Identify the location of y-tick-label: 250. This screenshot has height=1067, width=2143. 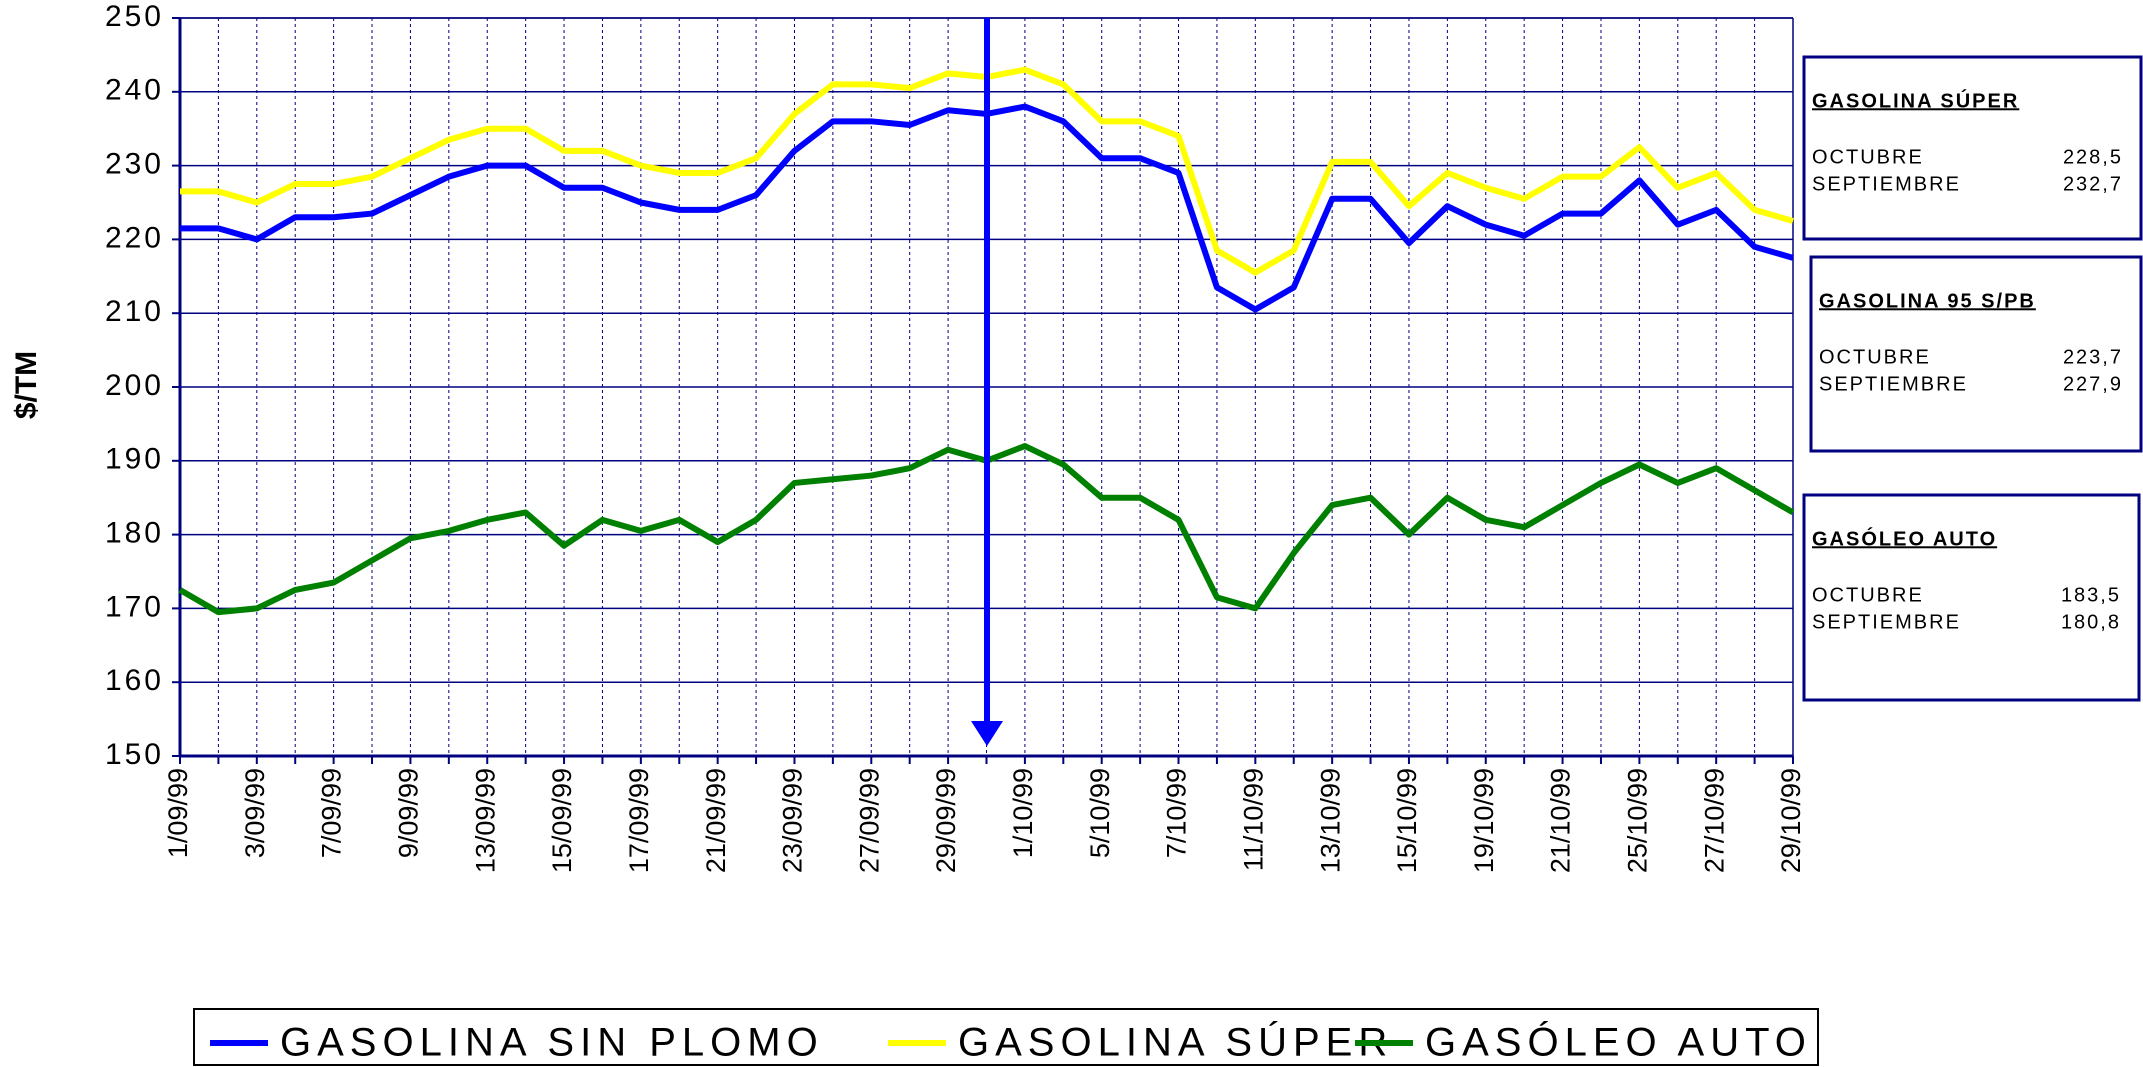
(134, 16).